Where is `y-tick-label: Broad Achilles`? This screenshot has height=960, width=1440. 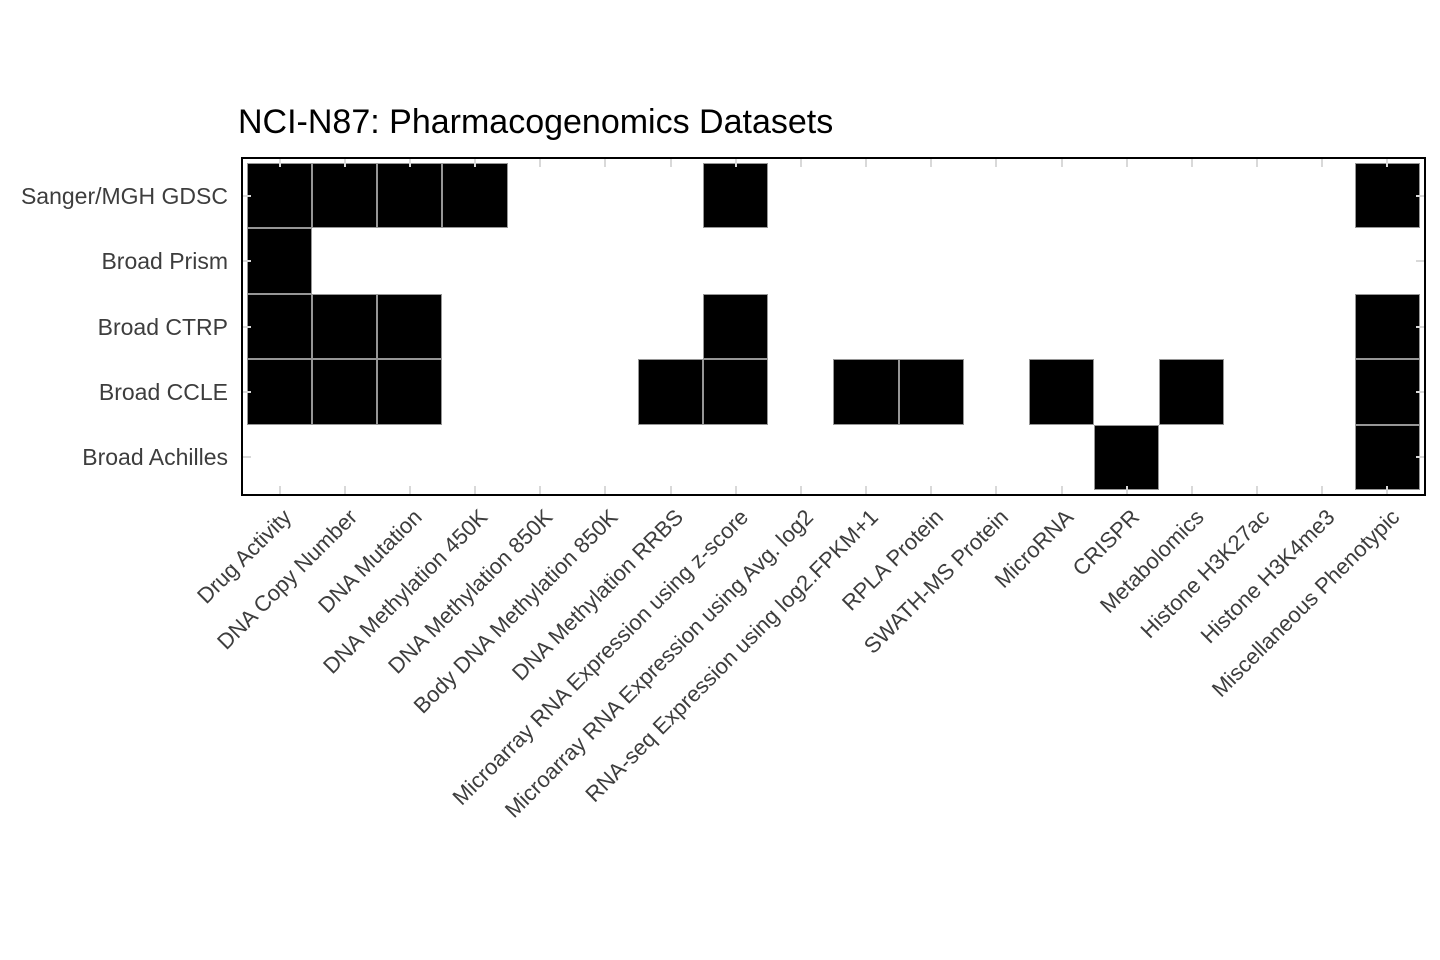 y-tick-label: Broad Achilles is located at coordinates (155, 457).